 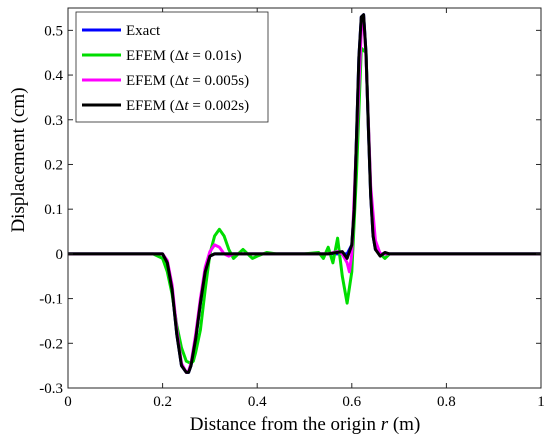 I want to click on legend-label-4: EFEM (Δt = 0.002s), so click(x=187, y=106).